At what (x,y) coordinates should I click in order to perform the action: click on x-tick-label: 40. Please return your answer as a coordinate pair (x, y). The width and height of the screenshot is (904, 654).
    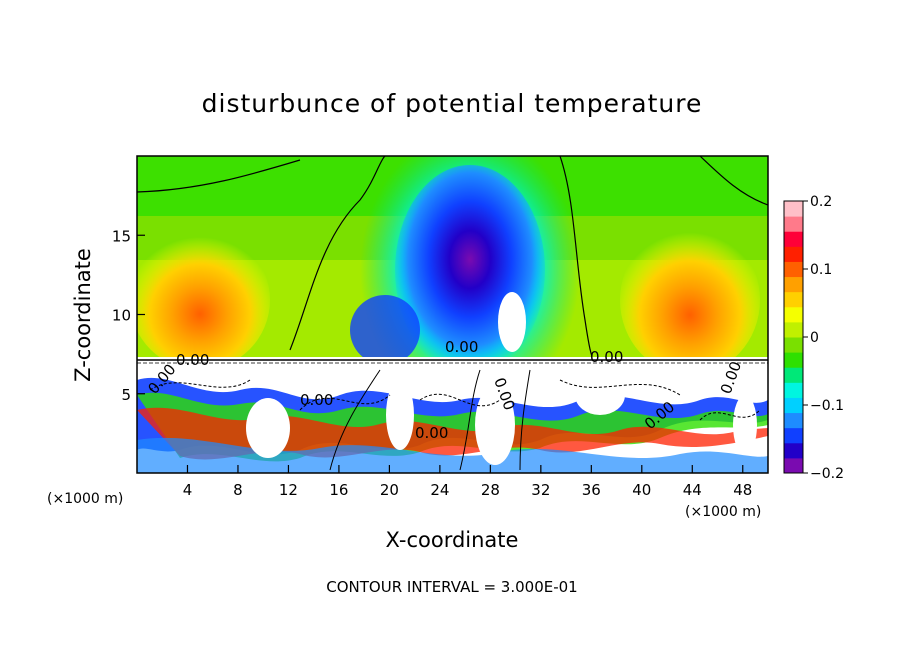
    Looking at the image, I should click on (641, 490).